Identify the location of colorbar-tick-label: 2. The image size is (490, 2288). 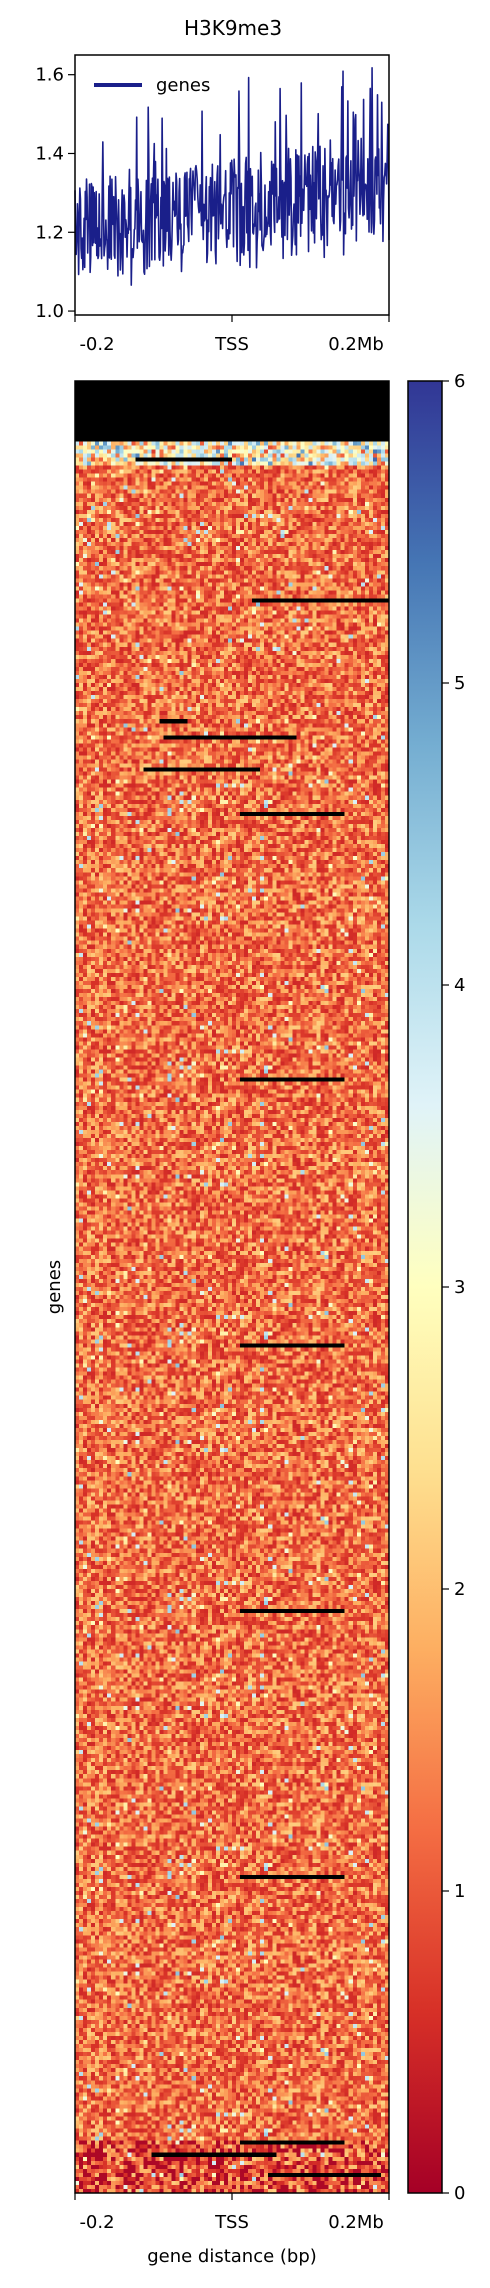
(459, 1589).